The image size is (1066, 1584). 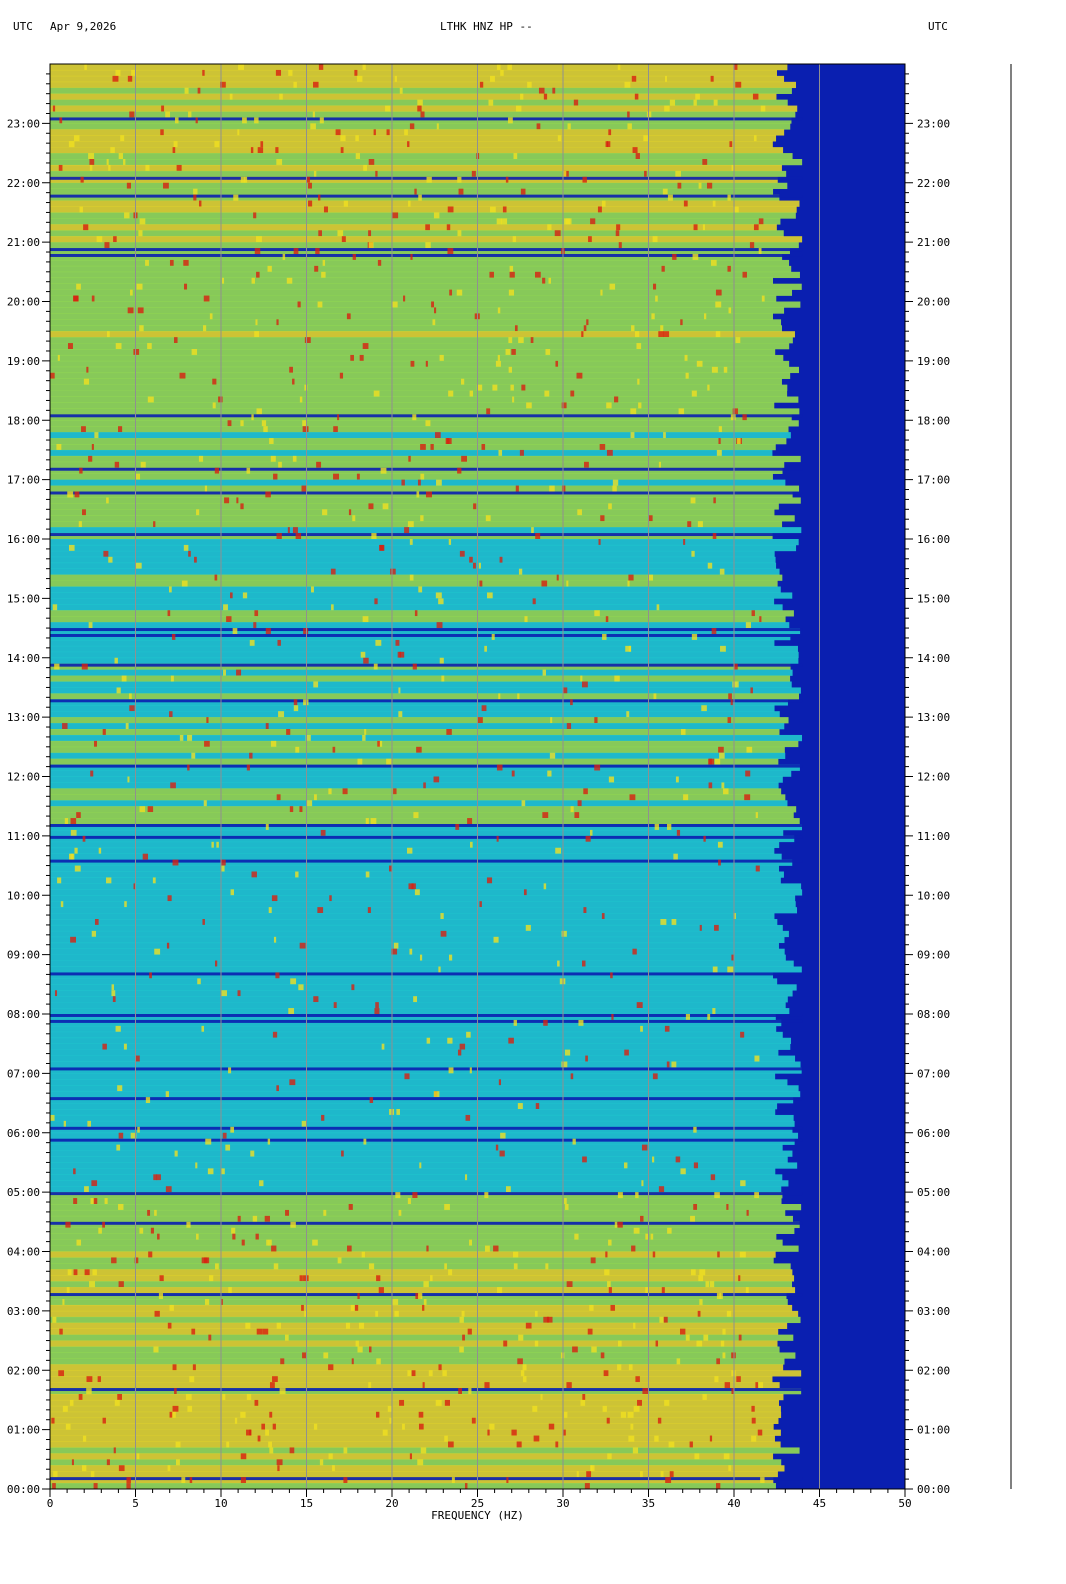 What do you see at coordinates (23, 836) in the screenshot?
I see `y-tick-label-left: 11:00` at bounding box center [23, 836].